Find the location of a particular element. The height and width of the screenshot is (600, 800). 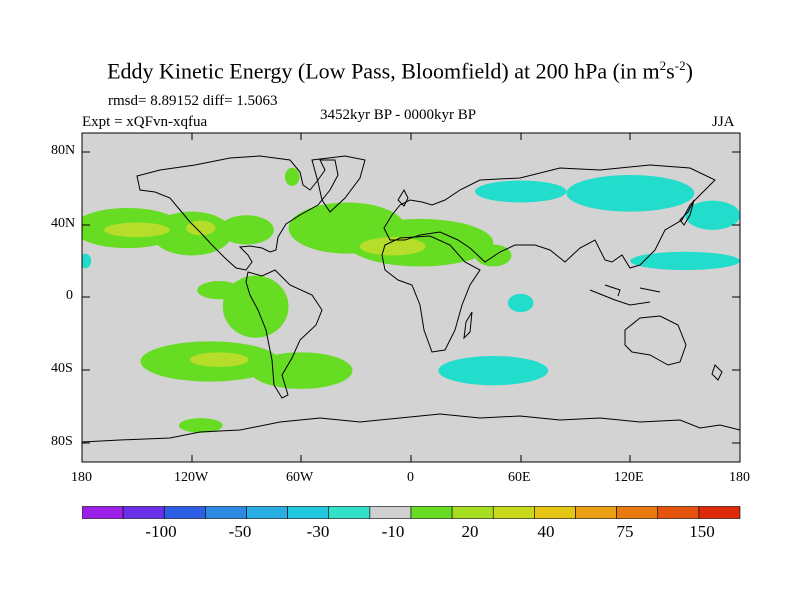

lon-label-120w: 120W is located at coordinates (191, 477).